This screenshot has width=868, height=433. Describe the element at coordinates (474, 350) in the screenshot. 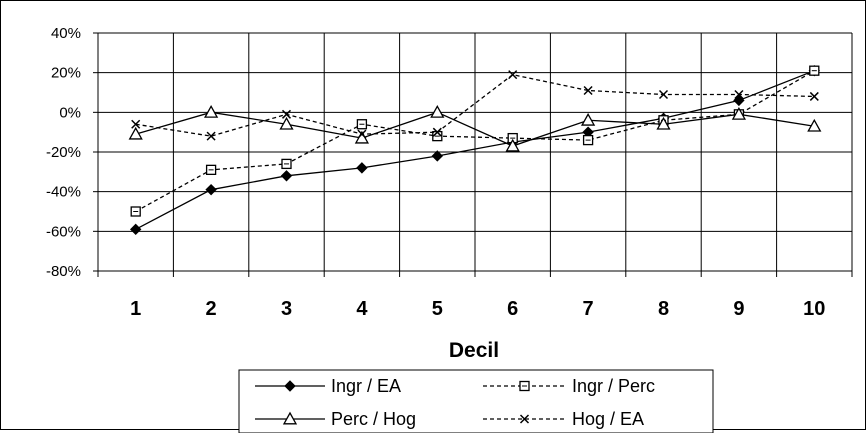

I see `x-axis-title: Decil` at that location.